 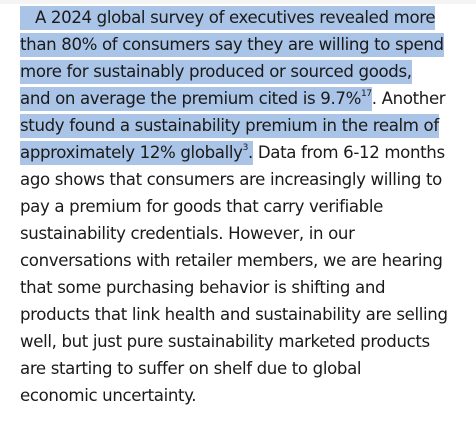 I want to click on highlighted-period: ., so click(x=250, y=152).